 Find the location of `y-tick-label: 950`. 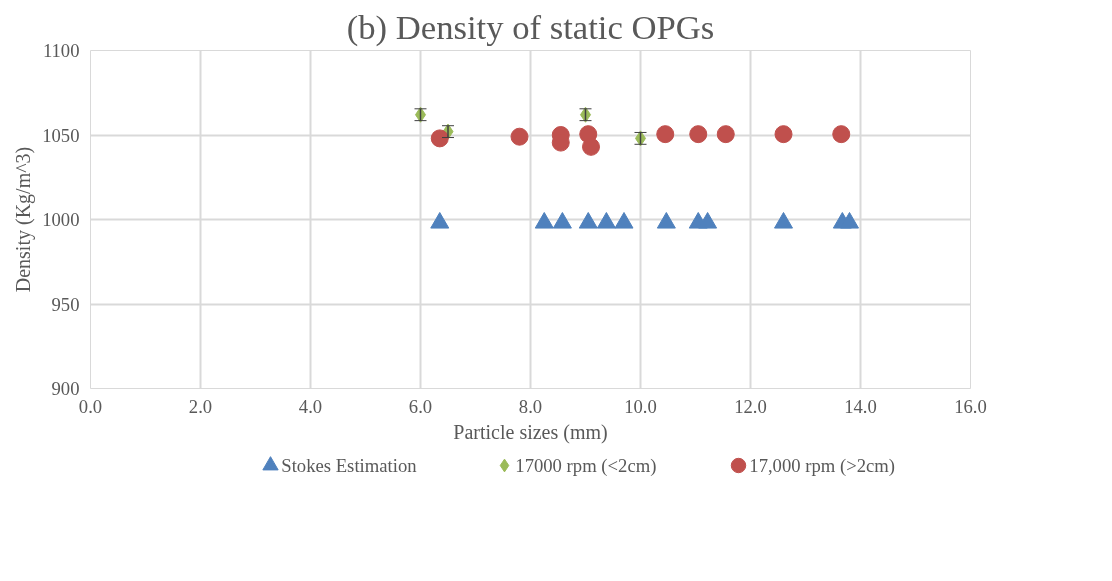

y-tick-label: 950 is located at coordinates (65, 304).